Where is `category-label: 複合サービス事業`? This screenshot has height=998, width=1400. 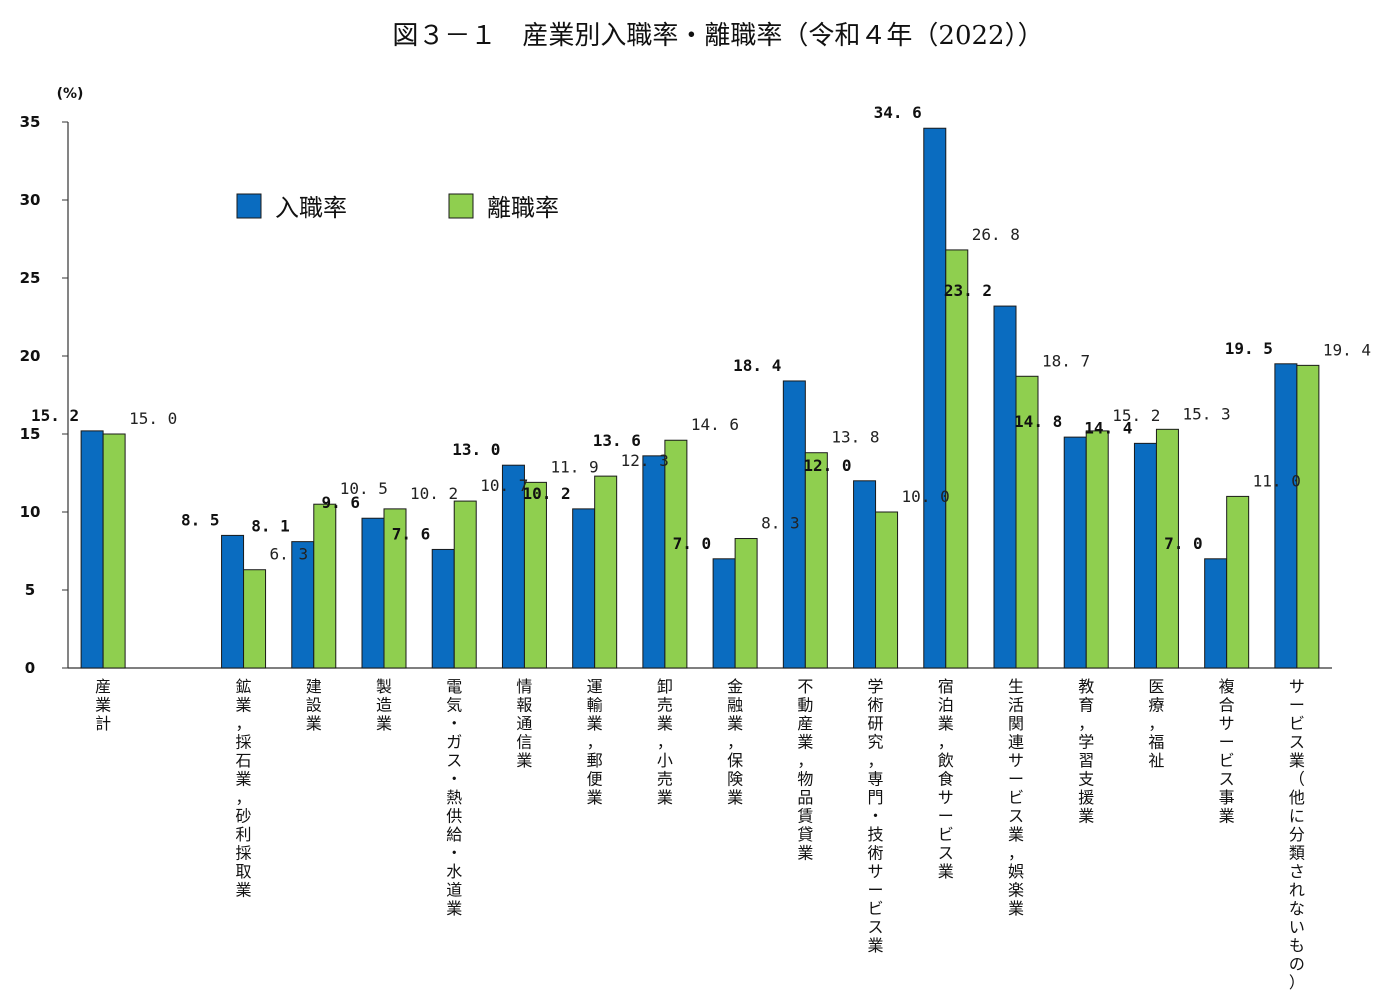
category-label: 複合サービス事業 is located at coordinates (1227, 751).